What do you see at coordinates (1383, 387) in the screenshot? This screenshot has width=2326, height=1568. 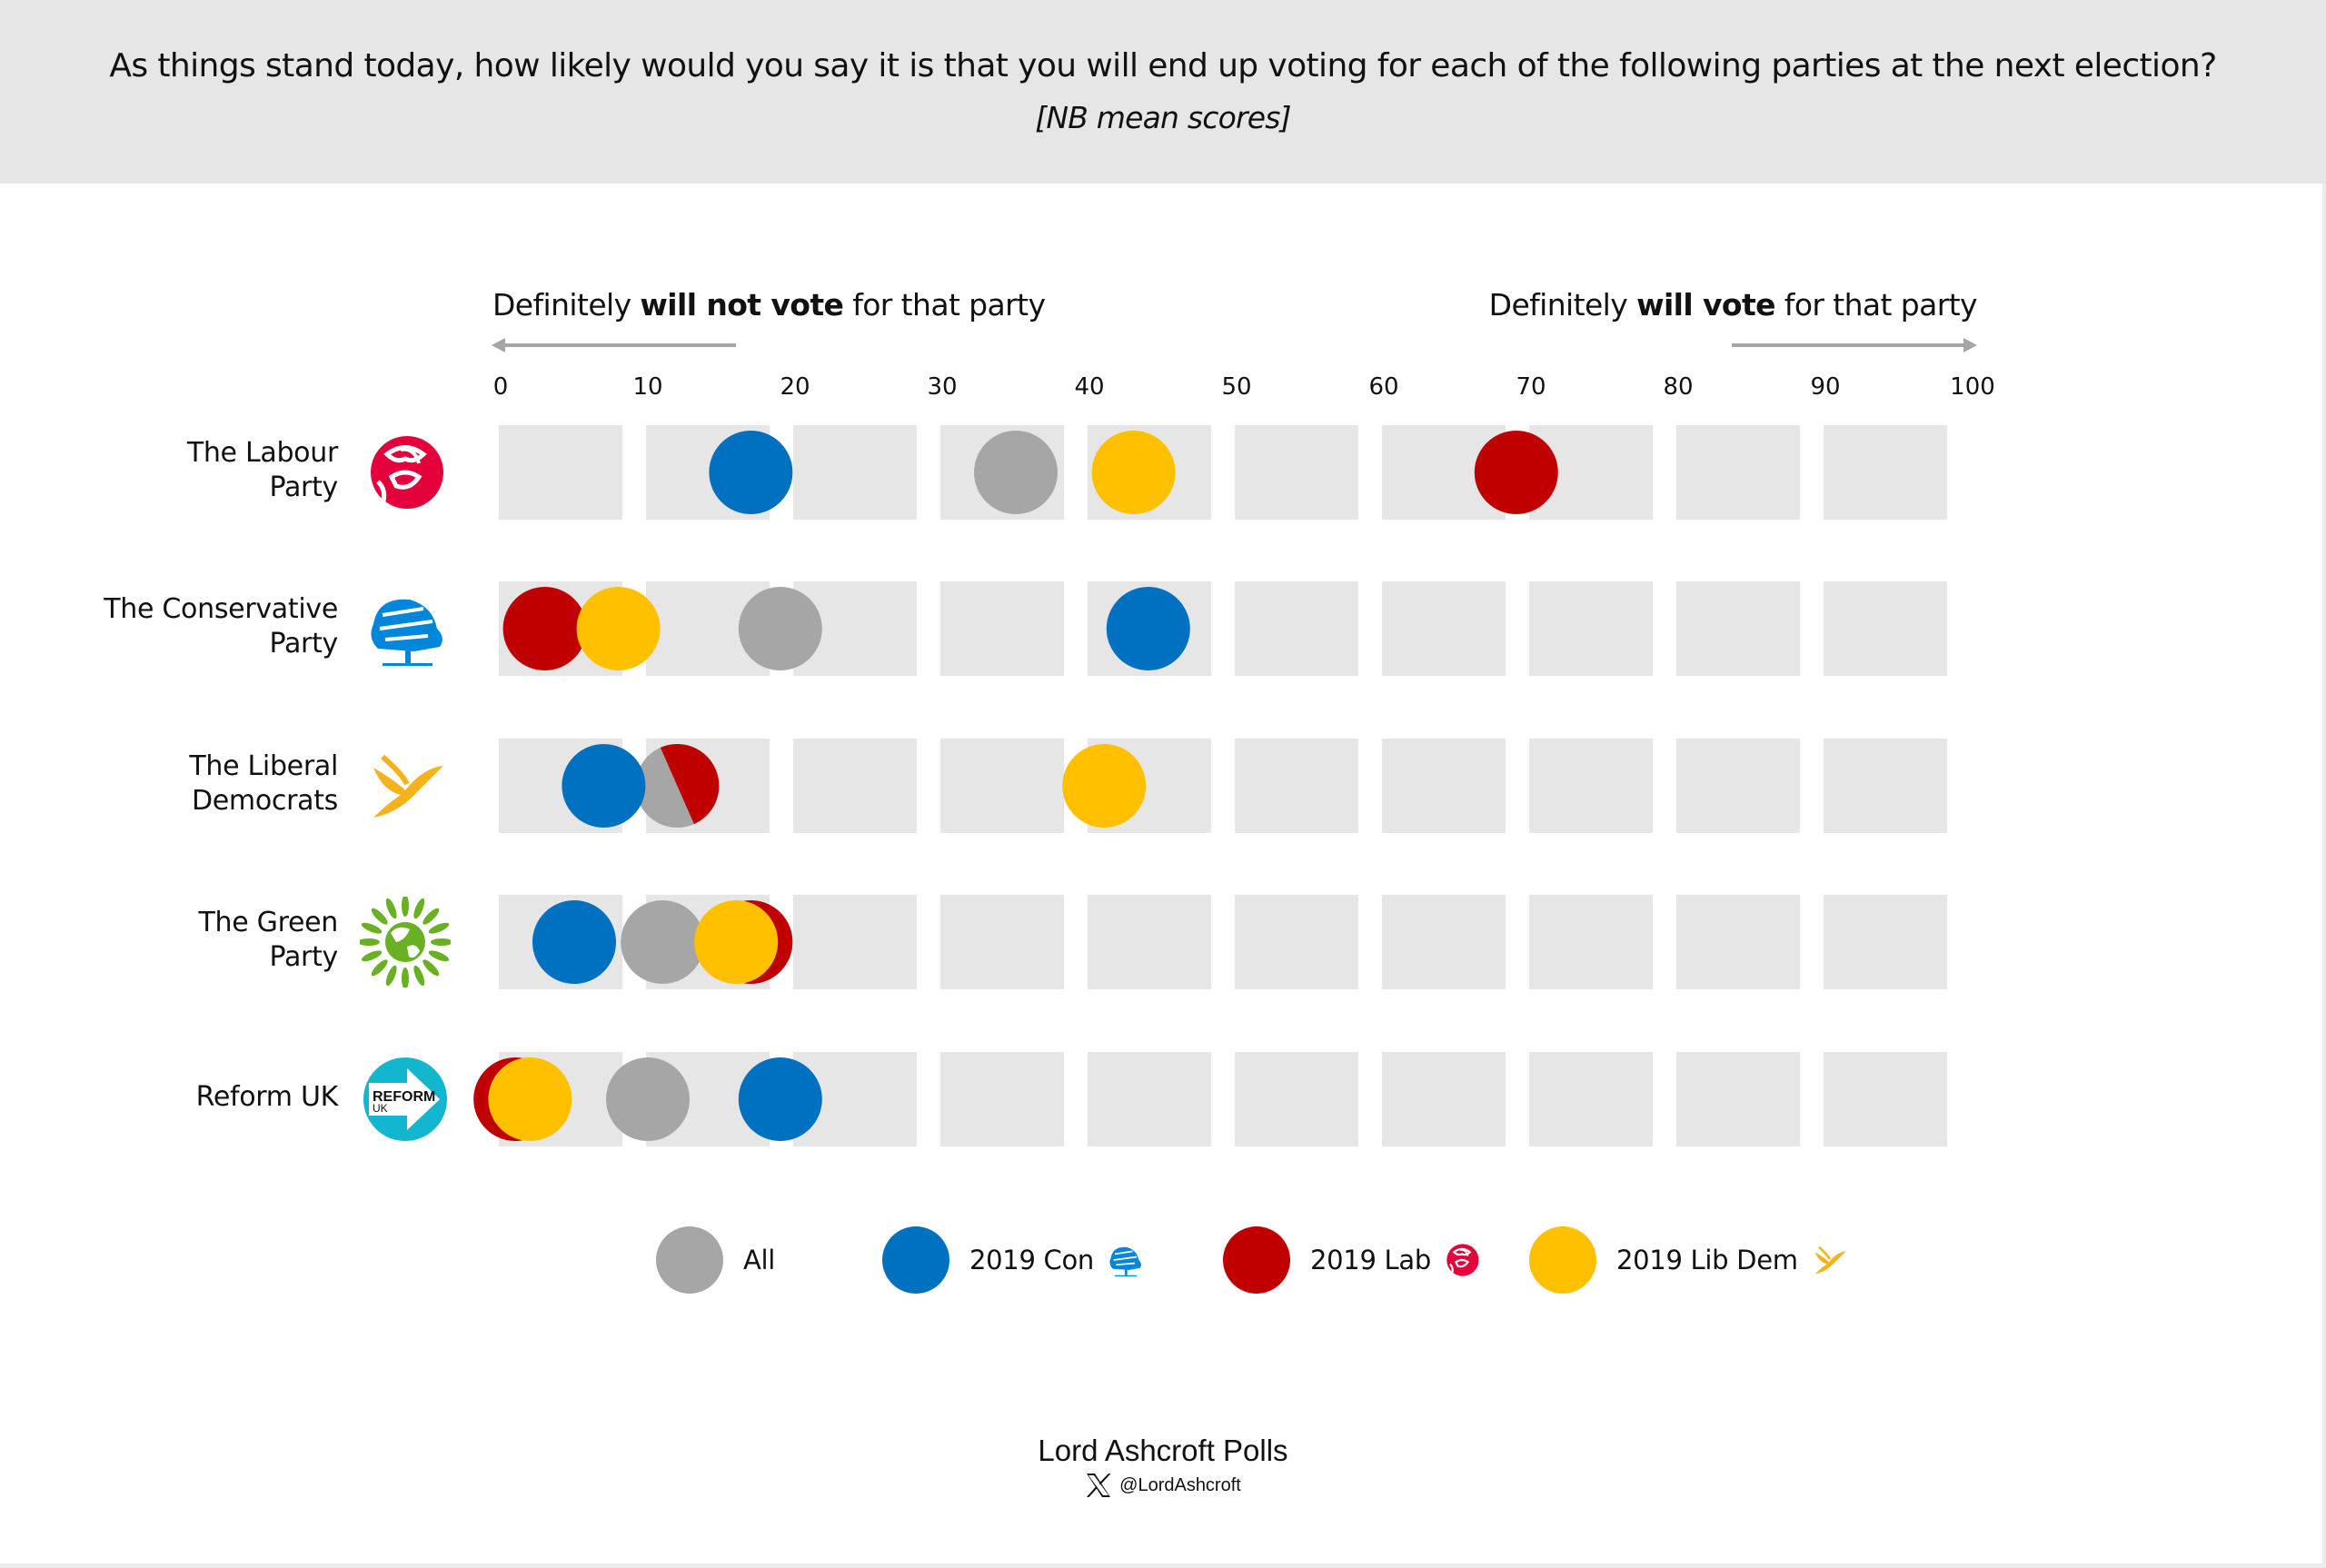 I see `x-tick-label: 60` at bounding box center [1383, 387].